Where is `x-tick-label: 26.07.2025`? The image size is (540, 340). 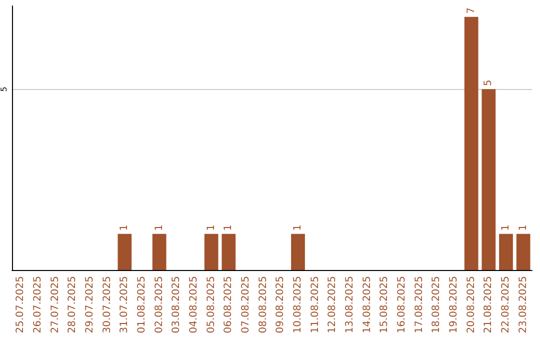
x-tick-label: 26.07.2025 is located at coordinates (38, 305).